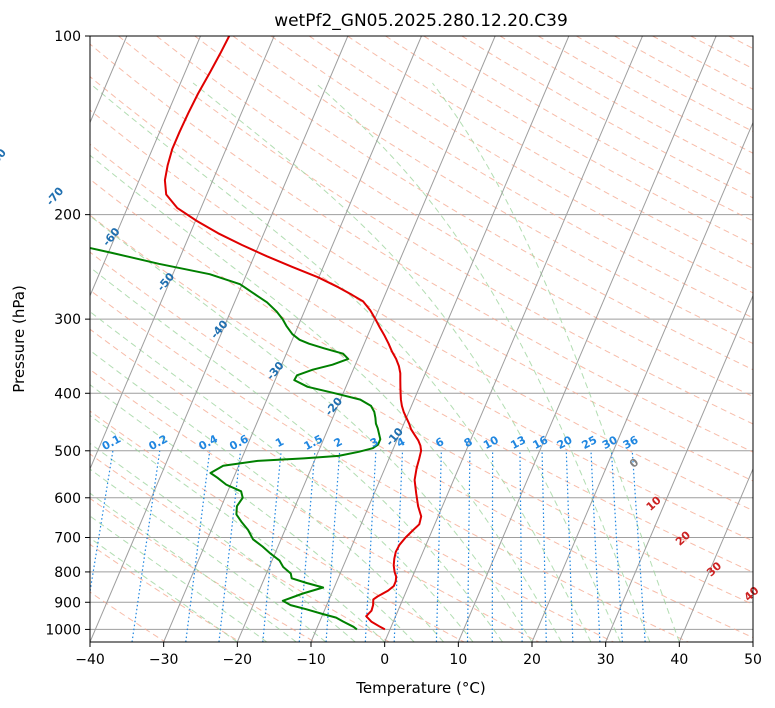 Image resolution: width=775 pixels, height=708 pixels. What do you see at coordinates (420, 688) in the screenshot?
I see `x-axis-title: Temperature (°C)` at bounding box center [420, 688].